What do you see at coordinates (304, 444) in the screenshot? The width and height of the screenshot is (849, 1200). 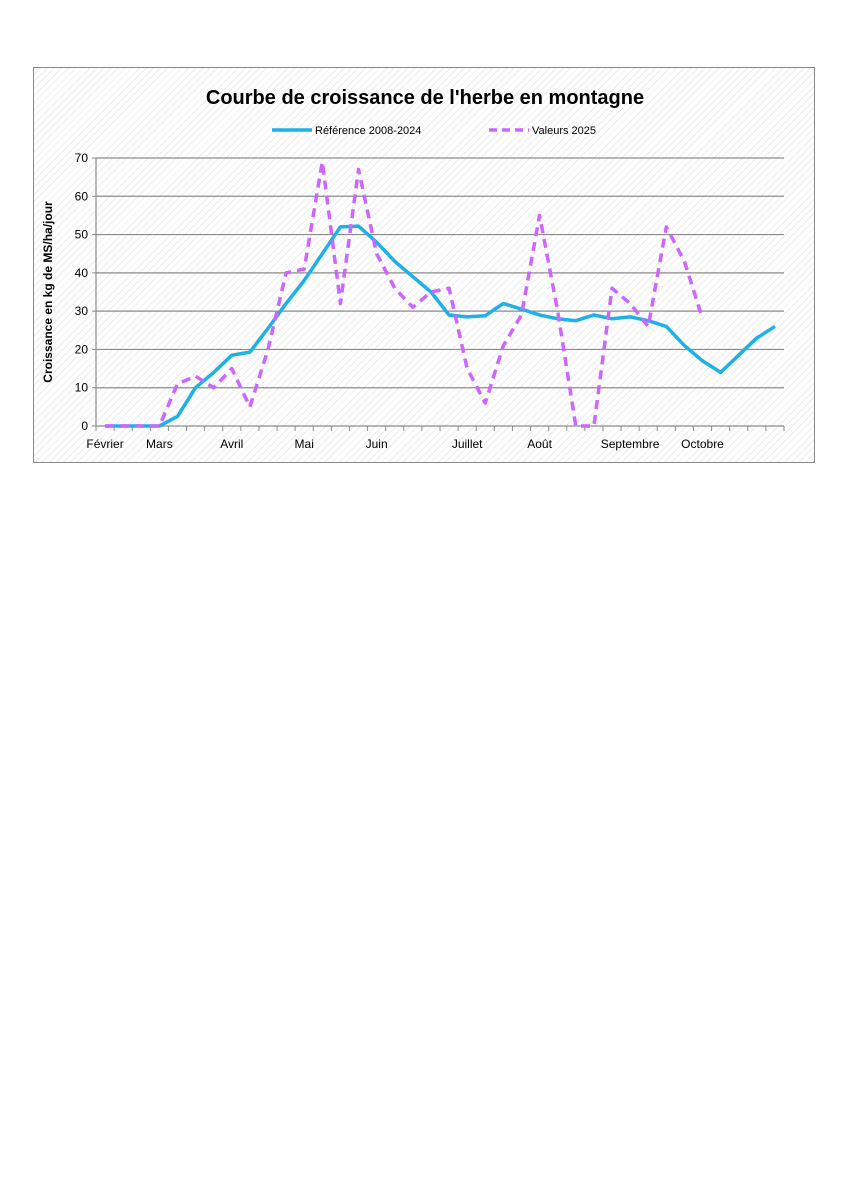 I see `x-tick-label: Mai` at bounding box center [304, 444].